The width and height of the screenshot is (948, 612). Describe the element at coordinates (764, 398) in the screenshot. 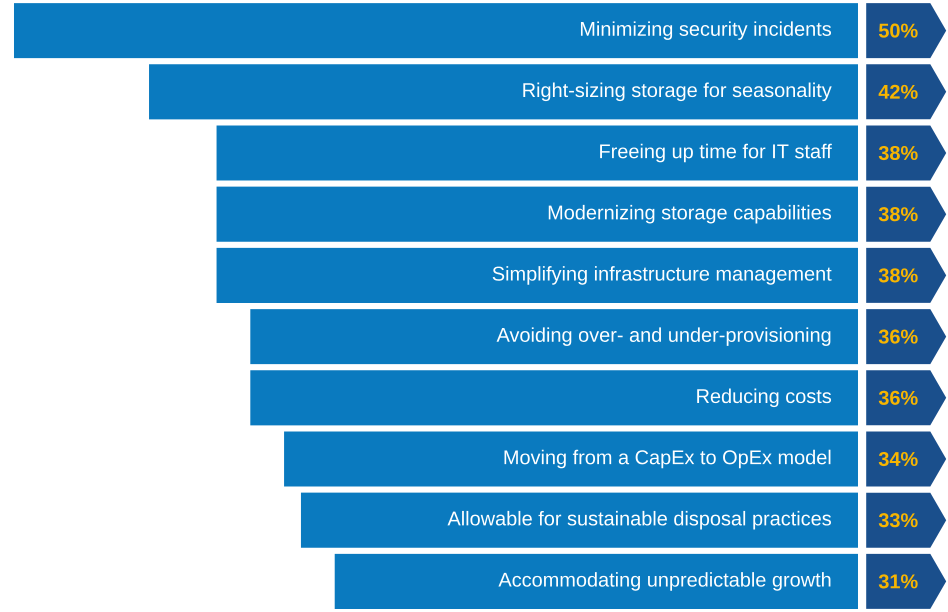

I see `y-tick-label: Reducing costs` at that location.